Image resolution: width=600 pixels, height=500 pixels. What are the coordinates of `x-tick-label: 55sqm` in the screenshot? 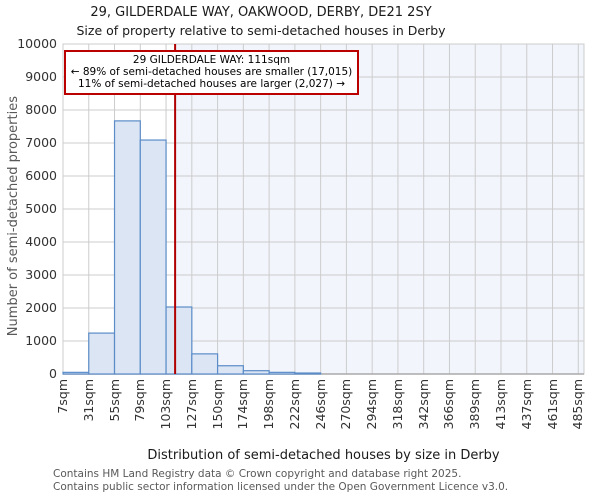 It's located at (114, 400).